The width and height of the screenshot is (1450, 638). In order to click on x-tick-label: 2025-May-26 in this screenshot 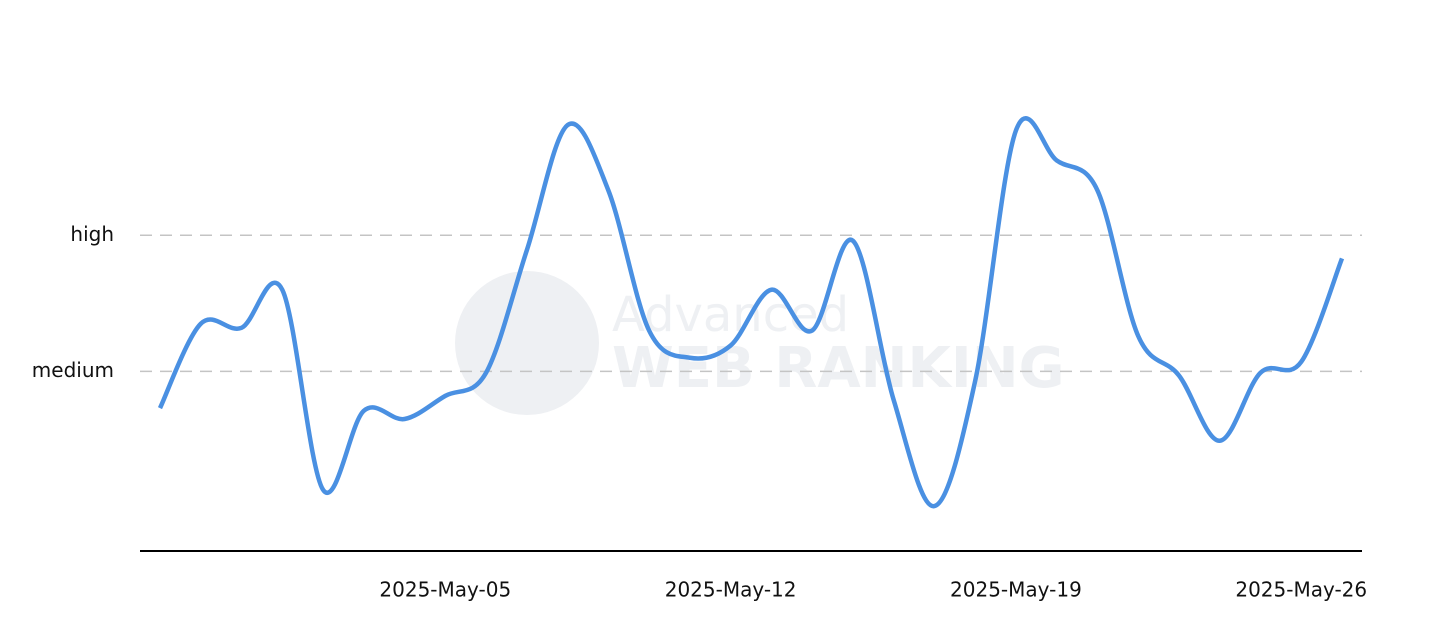, I will do `click(1301, 590)`.